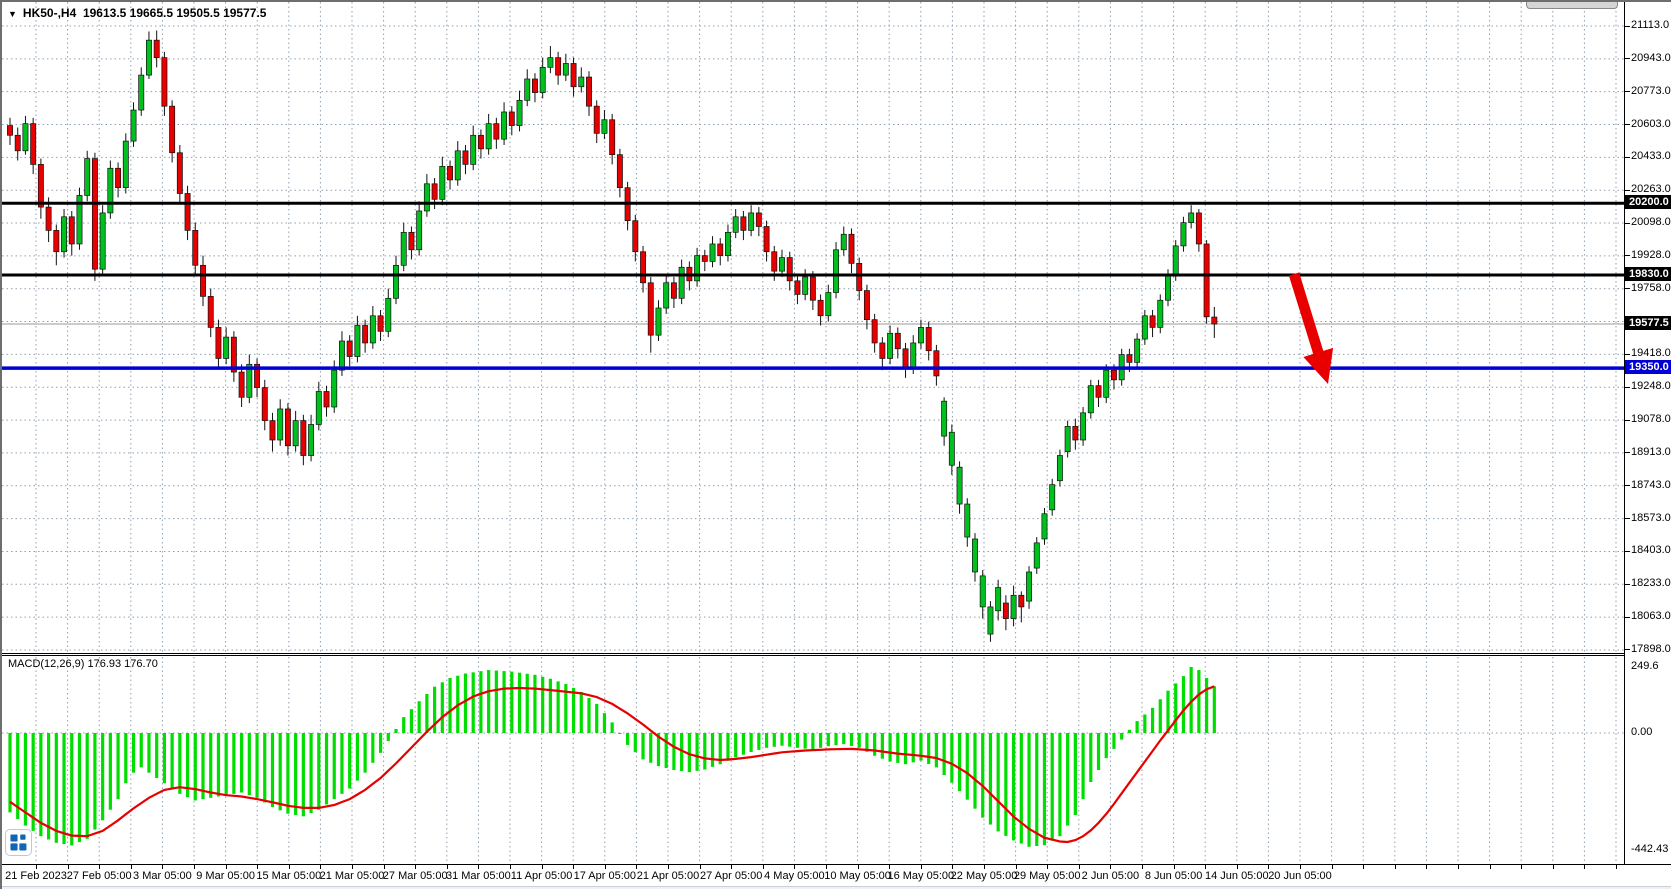 The height and width of the screenshot is (889, 1671). Describe the element at coordinates (1651, 254) in the screenshot. I see `price-tick-label: 19928.0` at that location.